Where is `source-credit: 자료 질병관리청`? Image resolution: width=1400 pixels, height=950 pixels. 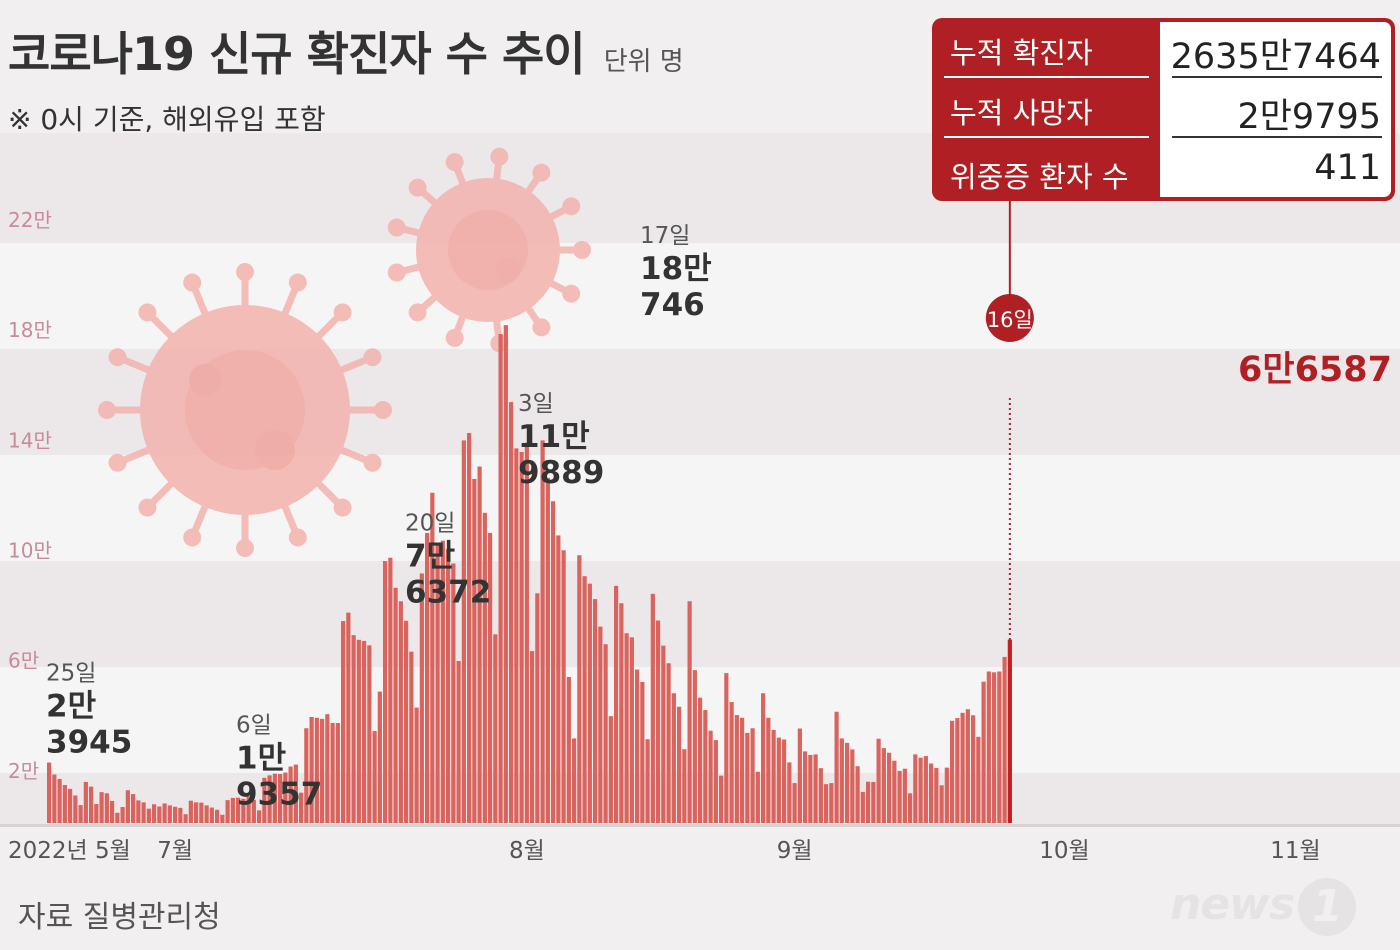 source-credit: 자료 질병관리청 is located at coordinates (119, 917).